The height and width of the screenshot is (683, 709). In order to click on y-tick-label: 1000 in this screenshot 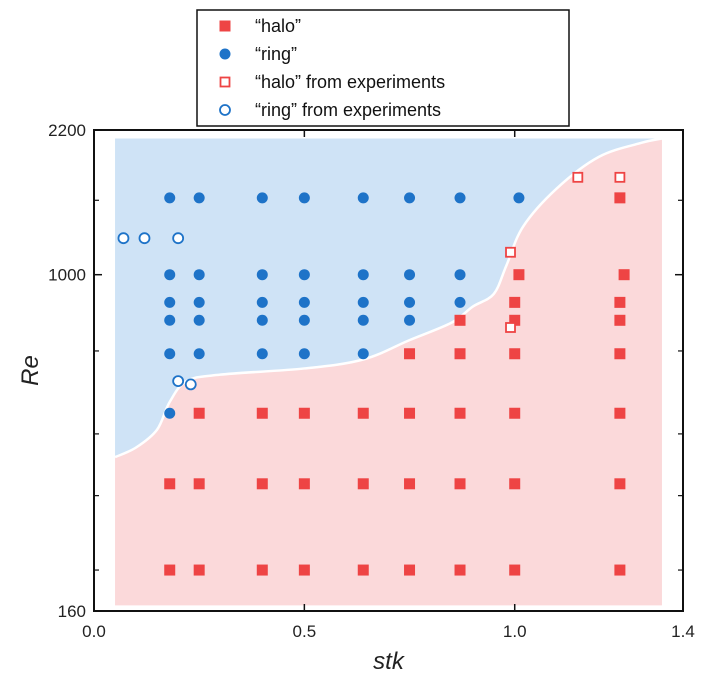, I will do `click(67, 275)`.